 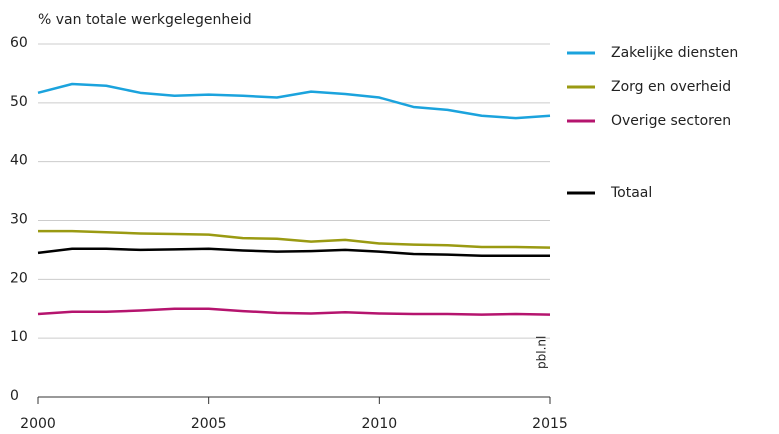 I want to click on legend-label: Zakelijke diensten, so click(x=674, y=53).